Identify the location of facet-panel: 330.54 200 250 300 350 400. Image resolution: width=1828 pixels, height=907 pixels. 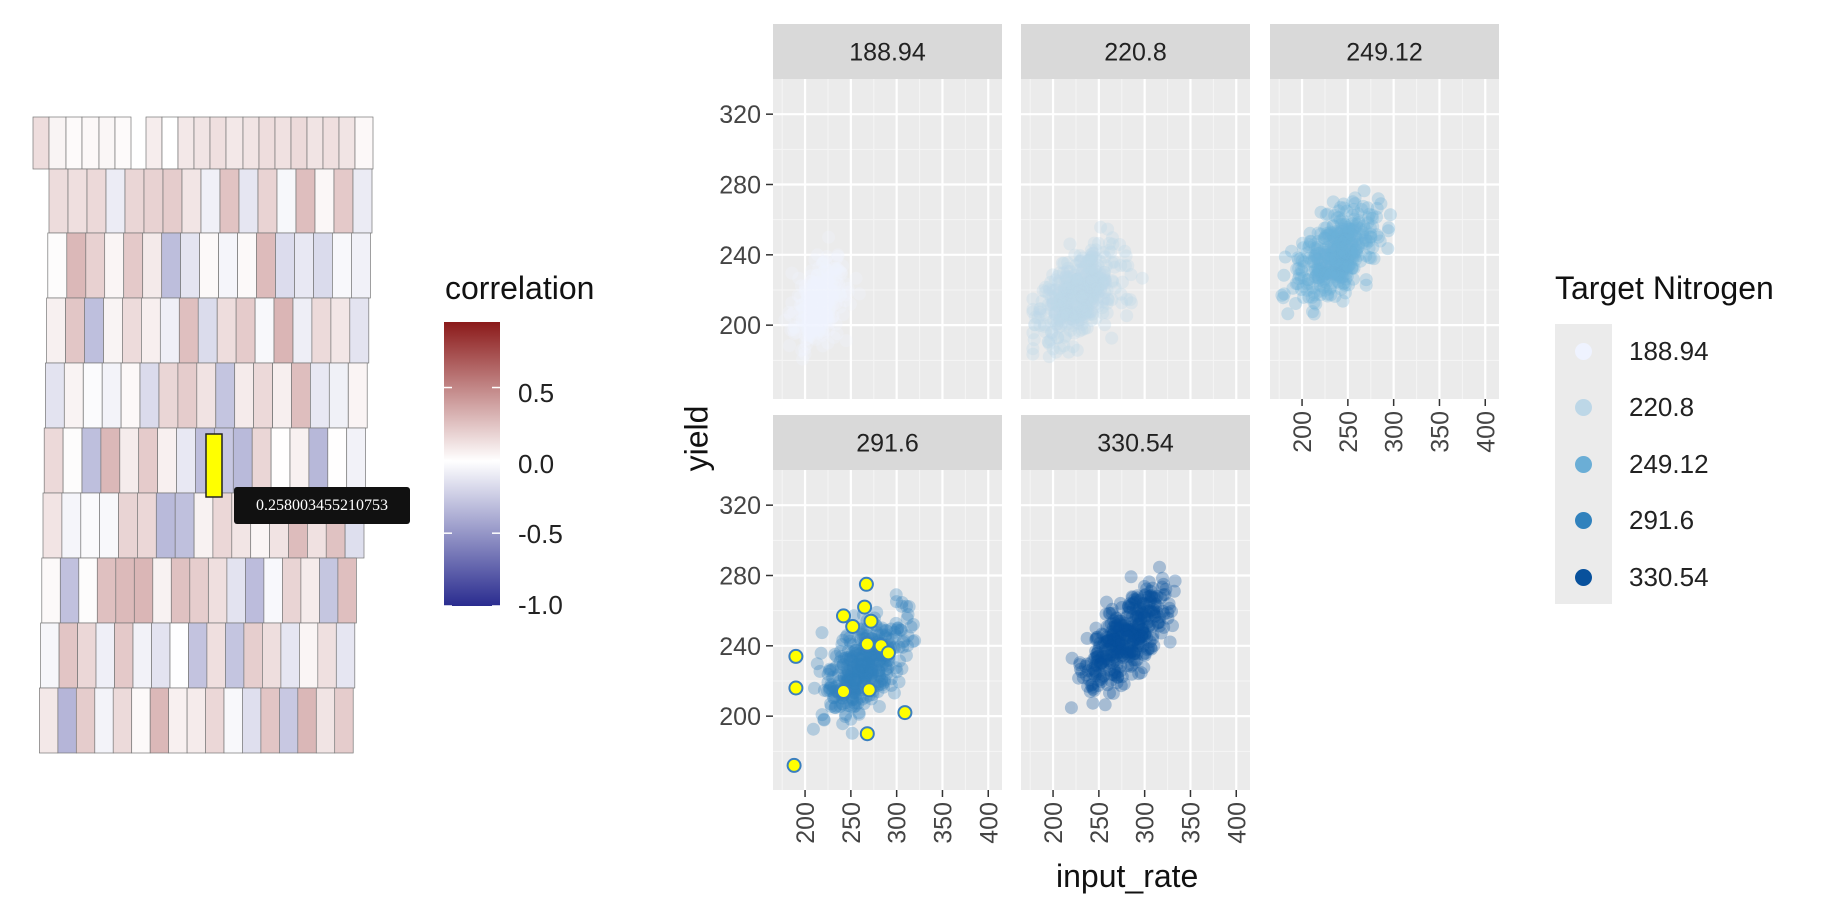
(1136, 629).